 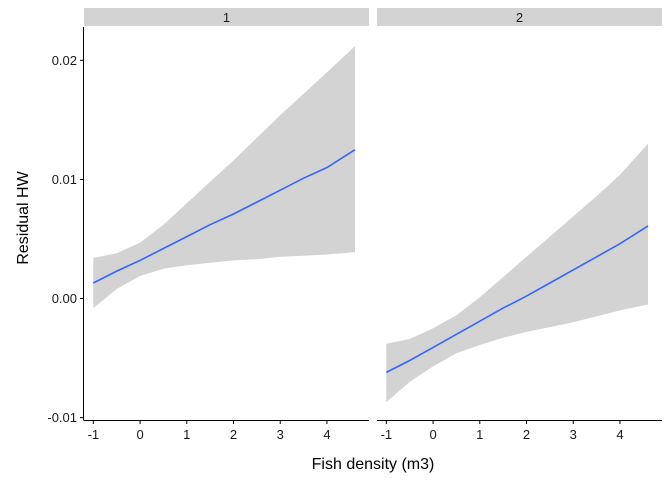 What do you see at coordinates (65, 226) in the screenshot?
I see `y-axis: -0.01 0.00 0.01 0.02` at bounding box center [65, 226].